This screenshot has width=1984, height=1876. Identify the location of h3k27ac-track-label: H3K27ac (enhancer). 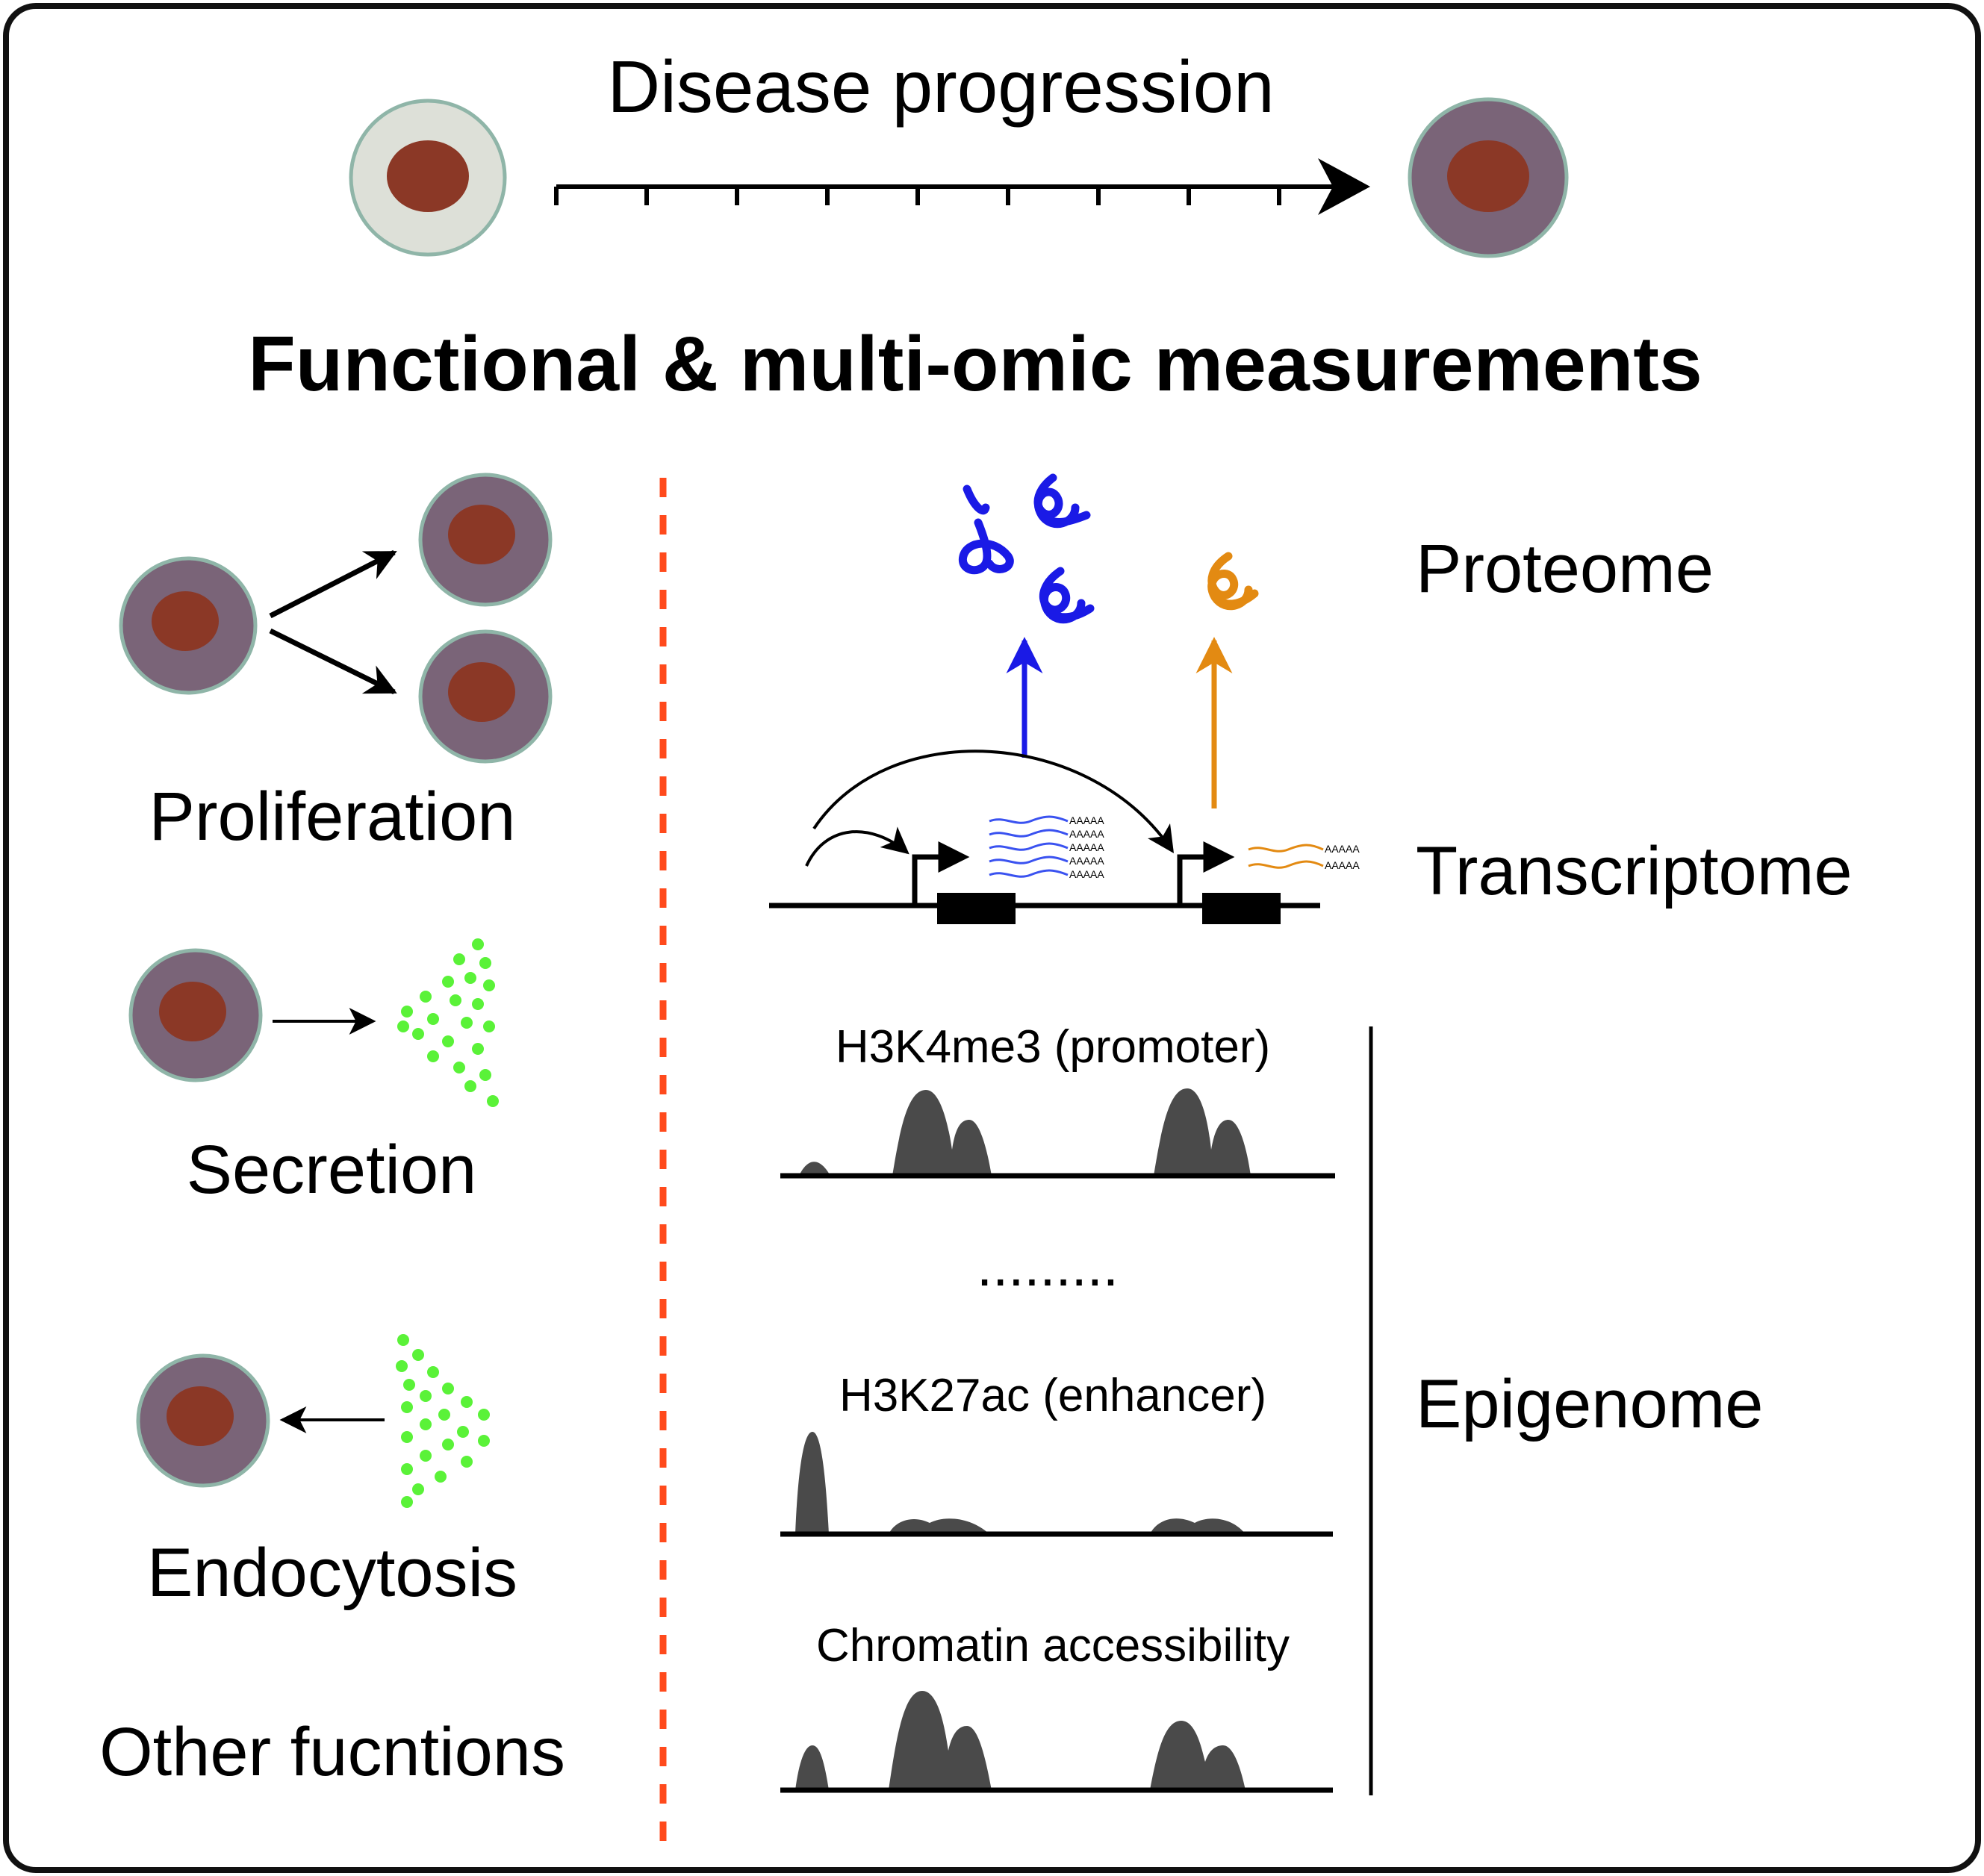
(1052, 1396).